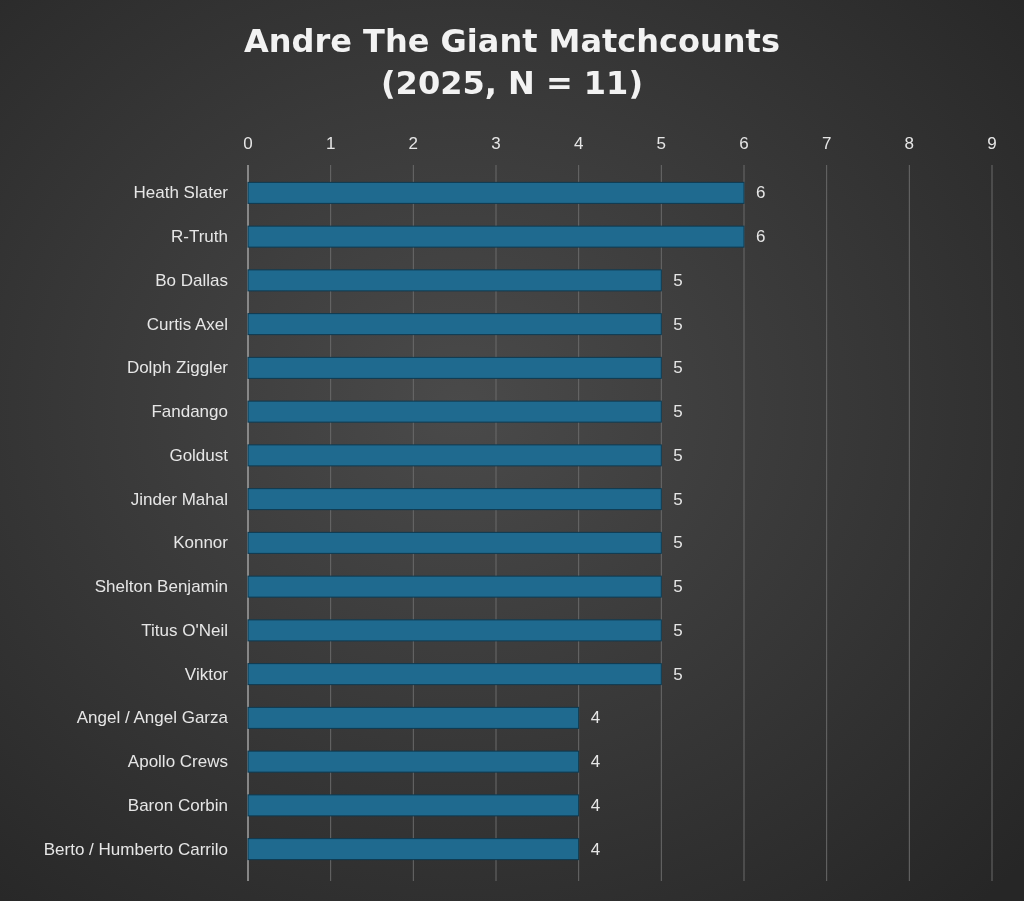 The width and height of the screenshot is (1024, 901). I want to click on y-tick-label: R-Truth, so click(199, 237).